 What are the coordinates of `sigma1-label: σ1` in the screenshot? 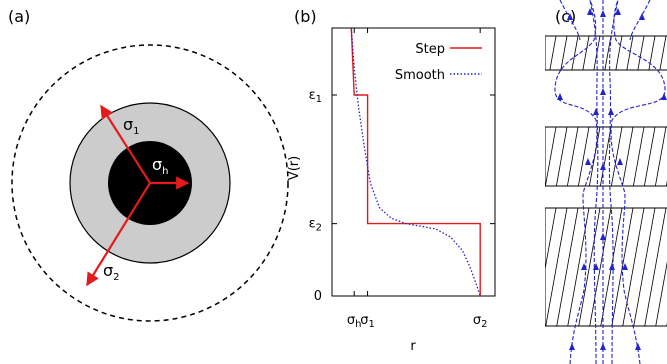 It's located at (131, 126).